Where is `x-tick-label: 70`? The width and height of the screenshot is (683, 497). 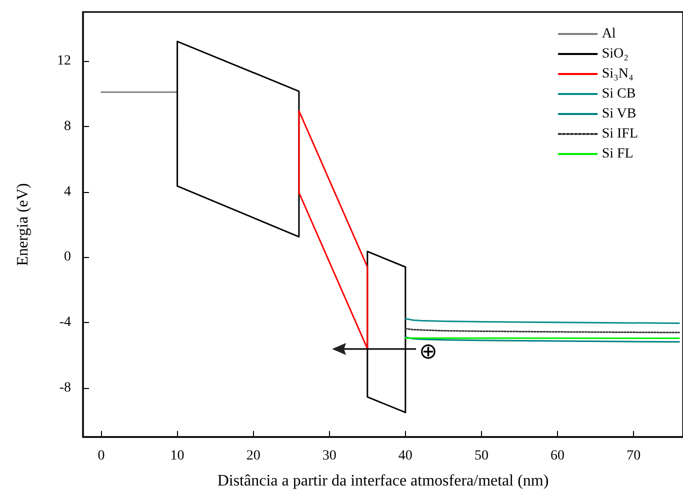 x-tick-label: 70 is located at coordinates (633, 456).